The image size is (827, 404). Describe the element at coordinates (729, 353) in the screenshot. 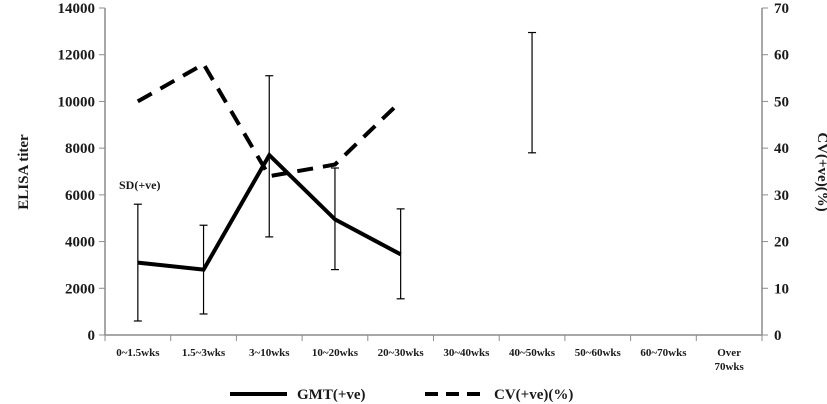

I see `x-tick-label-line: Over` at that location.